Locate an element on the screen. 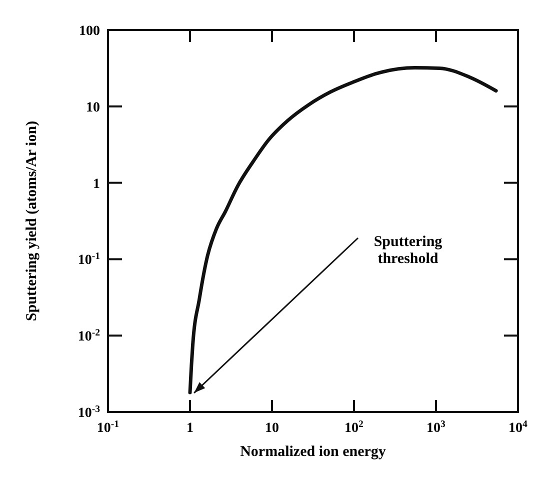  y-tick-label: 1 is located at coordinates (96, 184).